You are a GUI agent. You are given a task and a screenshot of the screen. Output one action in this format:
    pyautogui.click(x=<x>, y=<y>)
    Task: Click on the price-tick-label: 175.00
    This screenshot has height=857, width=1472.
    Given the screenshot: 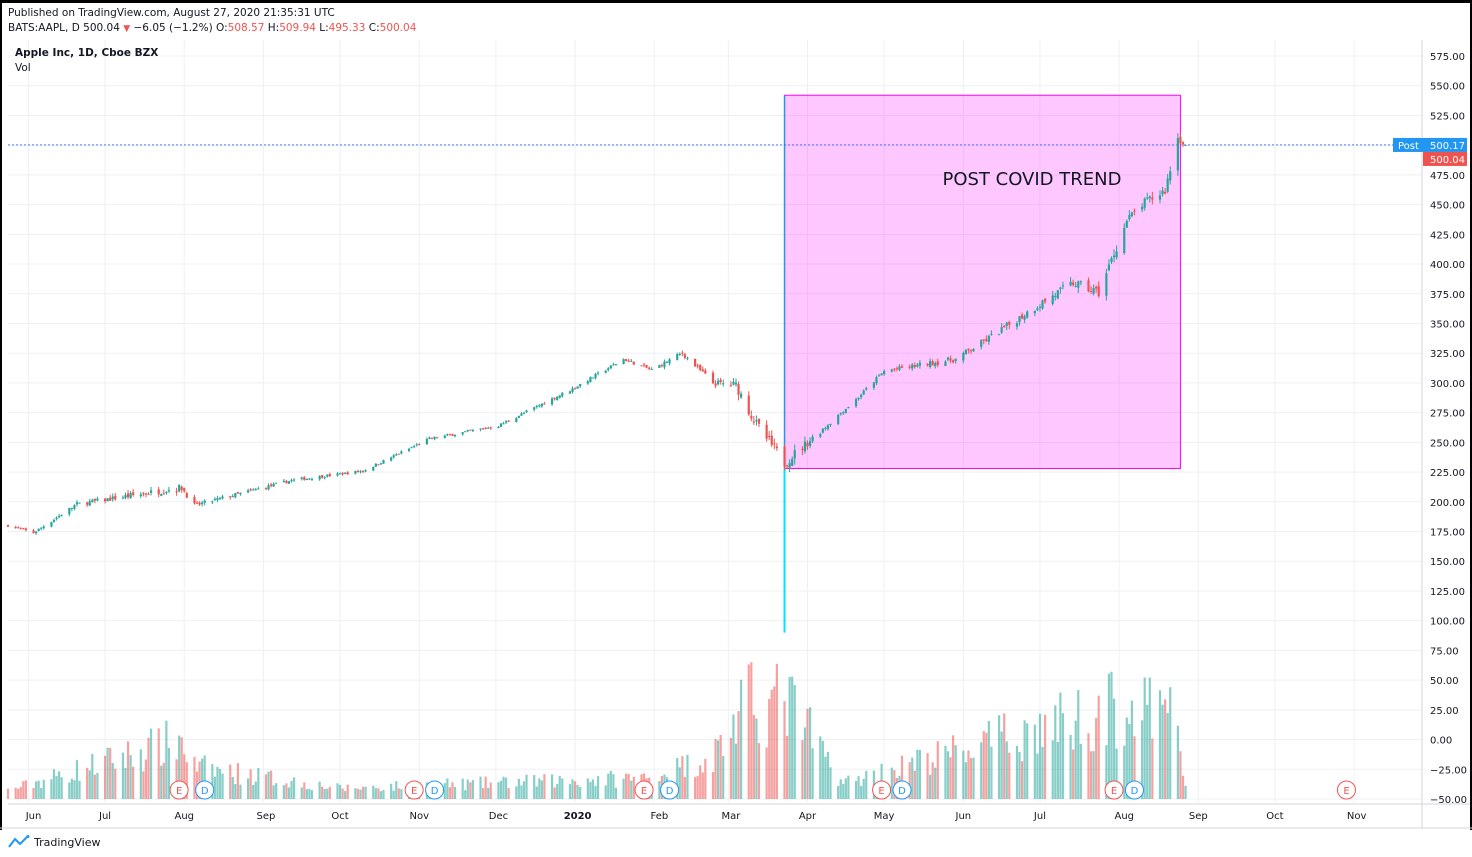 What is the action you would take?
    pyautogui.click(x=1447, y=533)
    